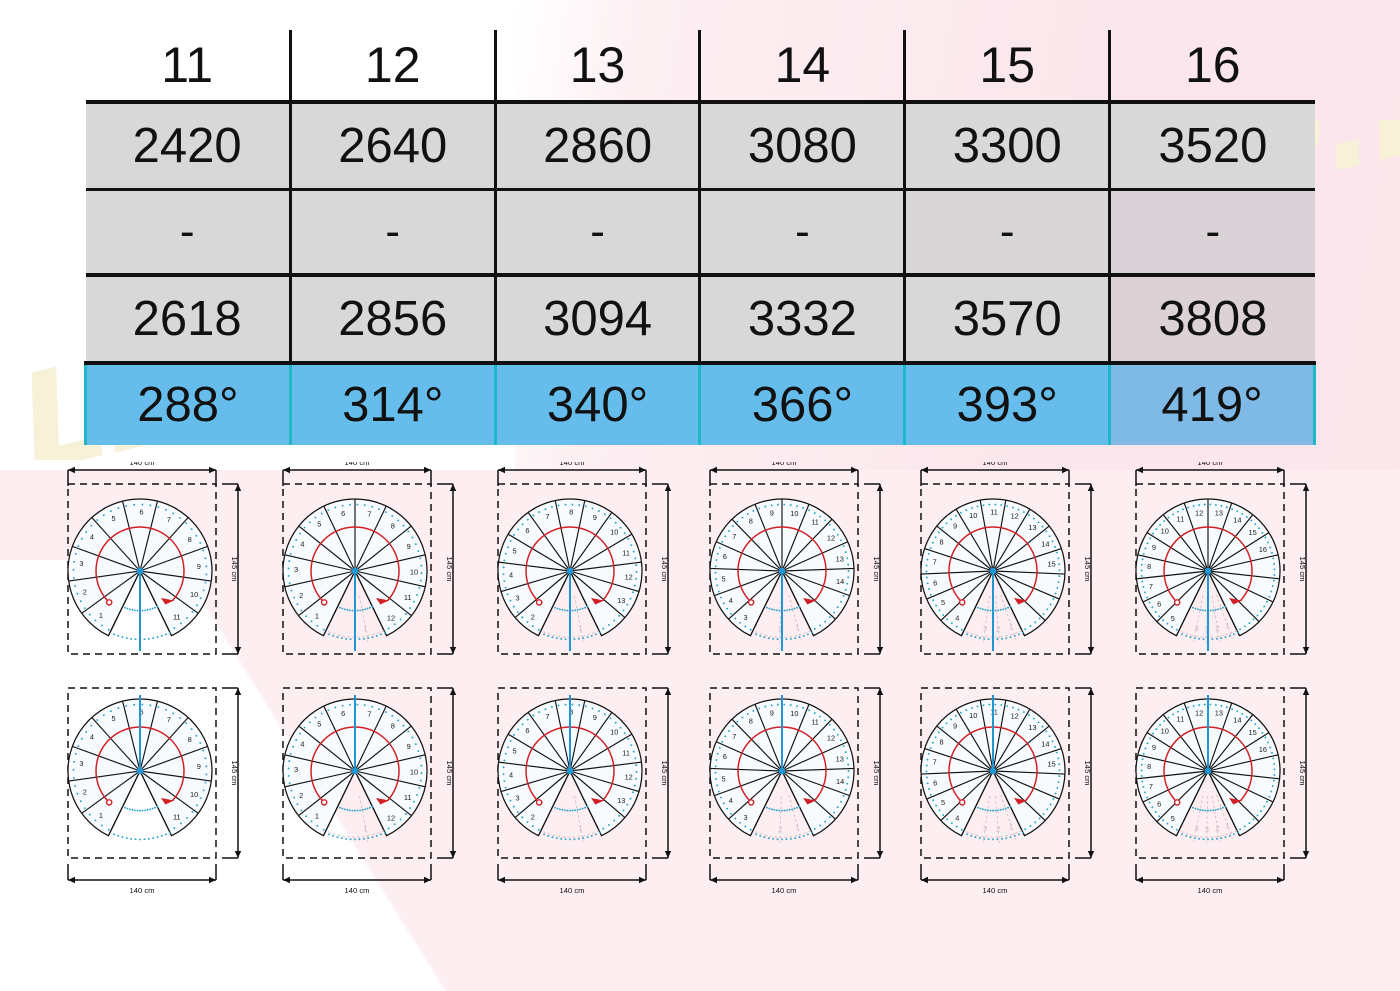 This screenshot has width=1400, height=991. Describe the element at coordinates (187, 65) in the screenshot. I see `header-cell-1: 11` at that location.